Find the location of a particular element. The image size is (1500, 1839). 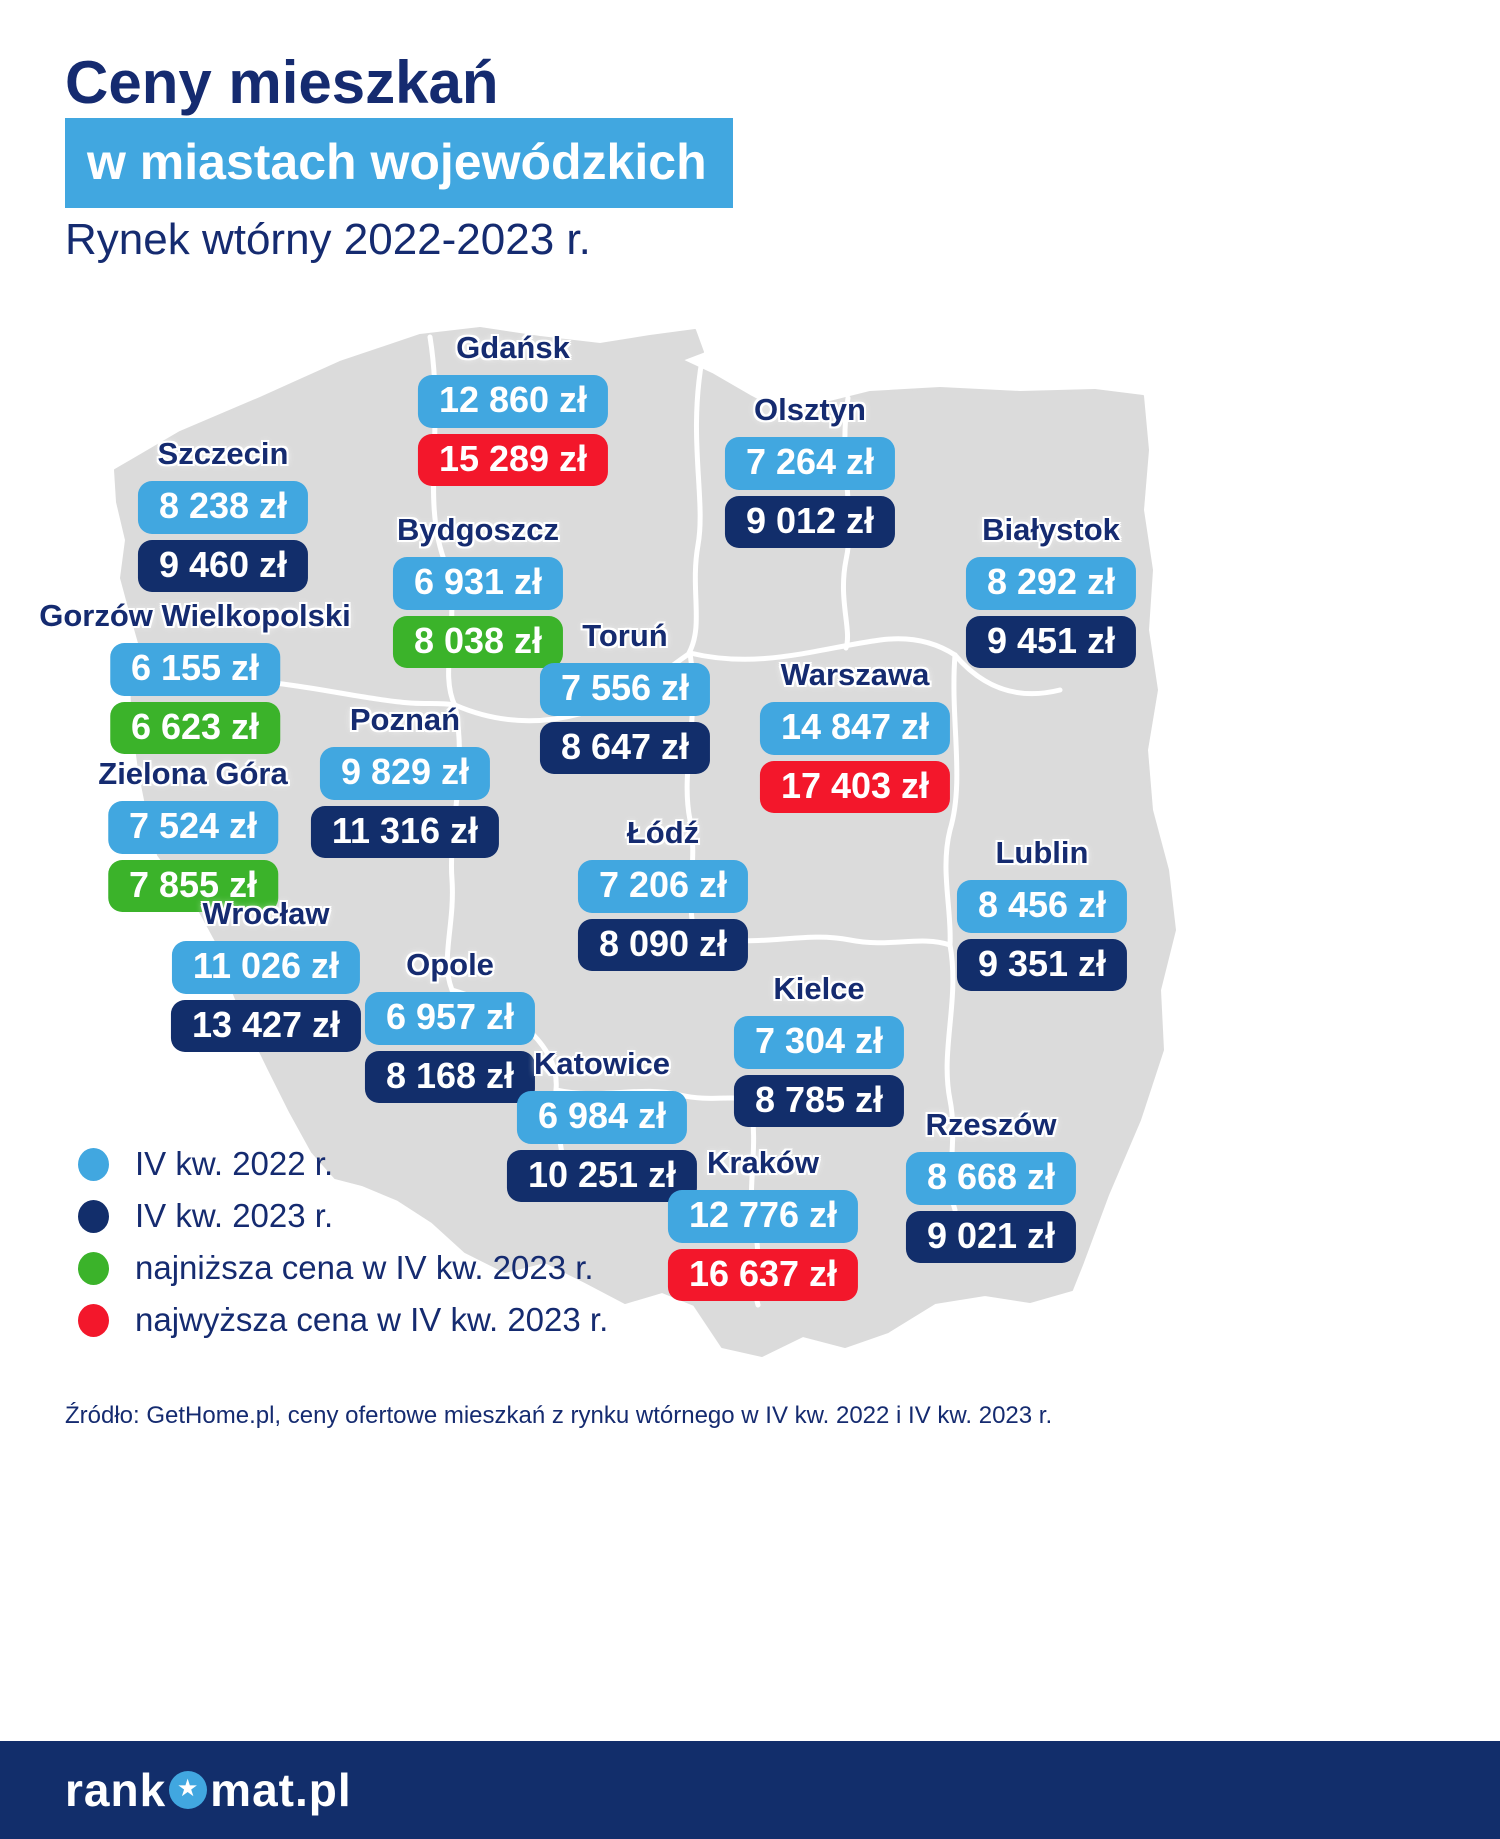

city-torun: Toruń 7 556 zł 8 647 zł is located at coordinates (625, 696).